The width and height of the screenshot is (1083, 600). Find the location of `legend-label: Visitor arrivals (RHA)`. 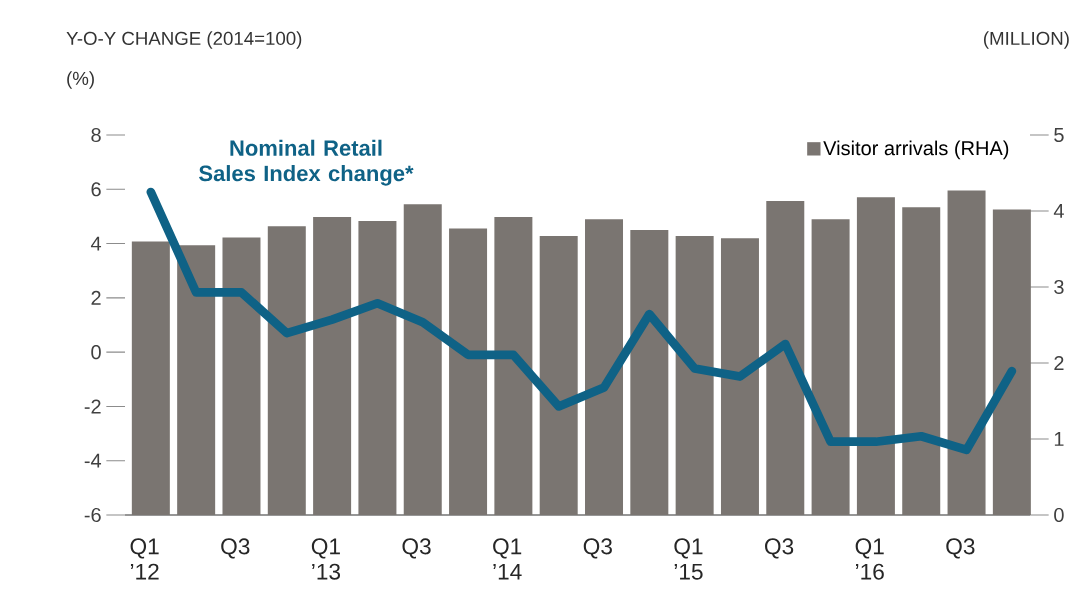

legend-label: Visitor arrivals (RHA) is located at coordinates (916, 150).